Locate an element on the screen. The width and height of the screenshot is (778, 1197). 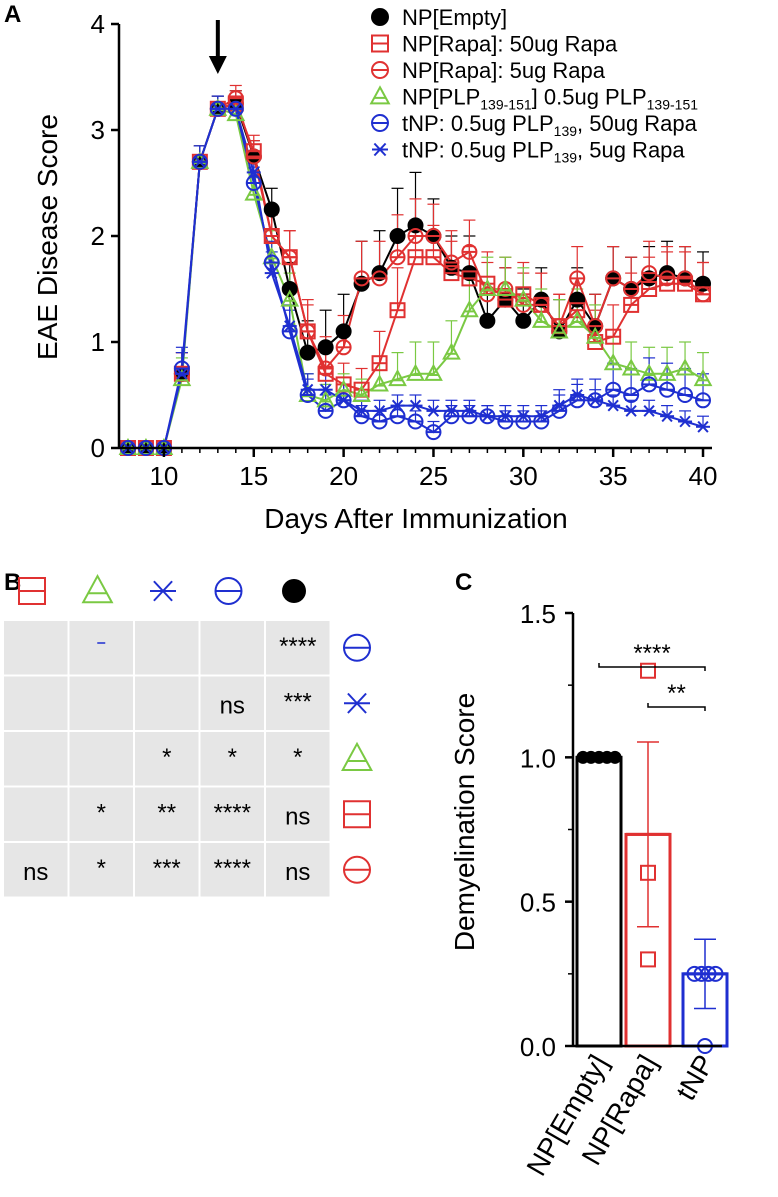
a-y-tick-label: 2 is located at coordinates (98, 236).